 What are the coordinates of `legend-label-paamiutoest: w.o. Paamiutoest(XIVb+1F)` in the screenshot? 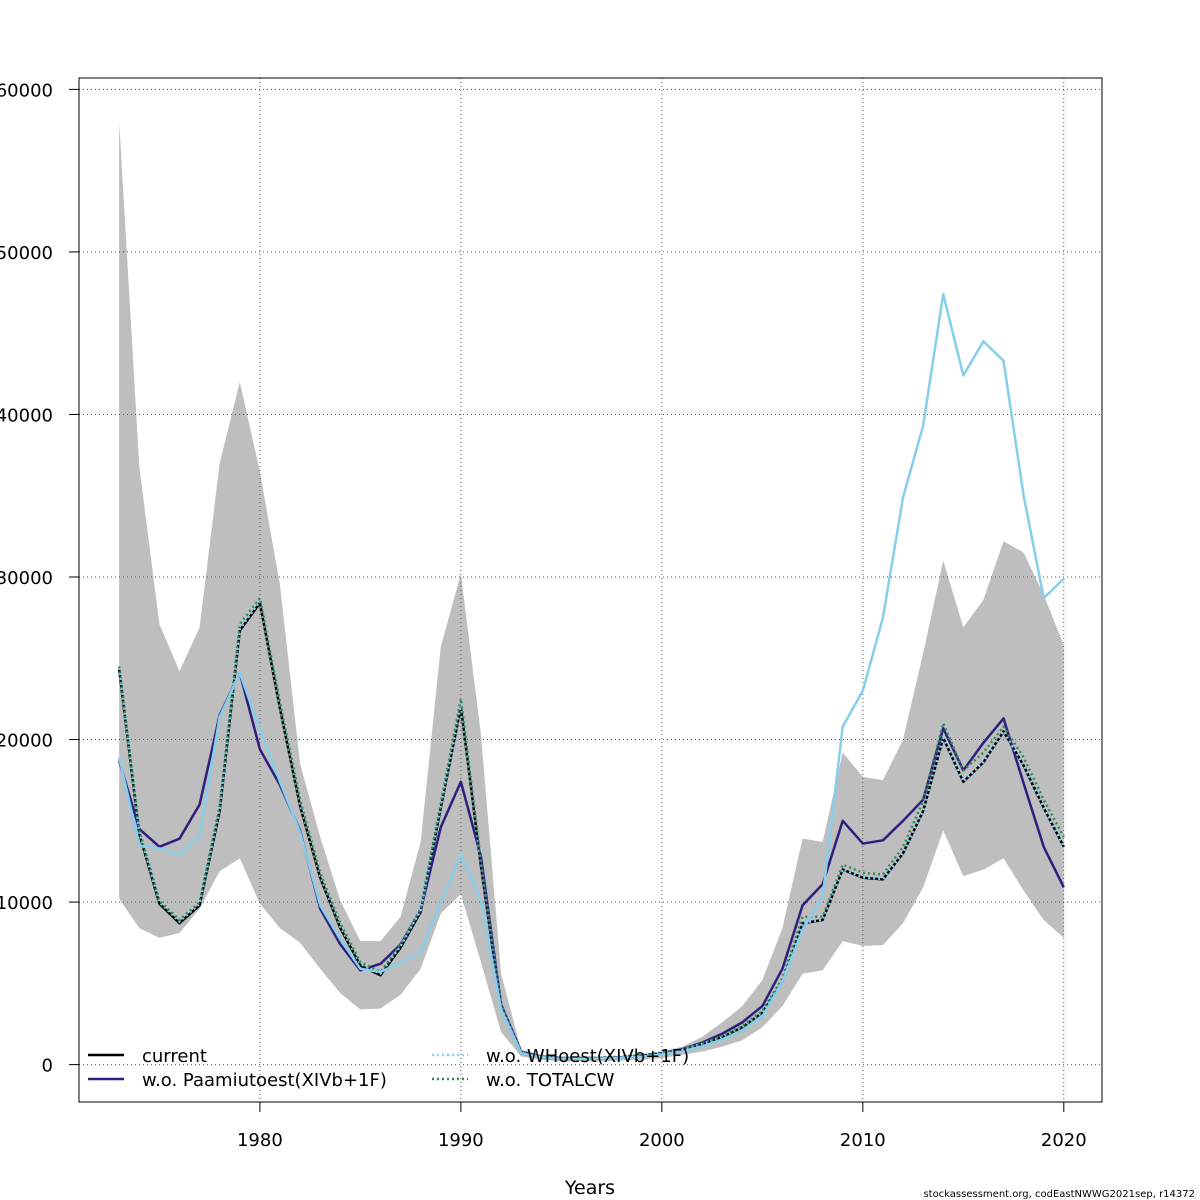 It's located at (264, 1080).